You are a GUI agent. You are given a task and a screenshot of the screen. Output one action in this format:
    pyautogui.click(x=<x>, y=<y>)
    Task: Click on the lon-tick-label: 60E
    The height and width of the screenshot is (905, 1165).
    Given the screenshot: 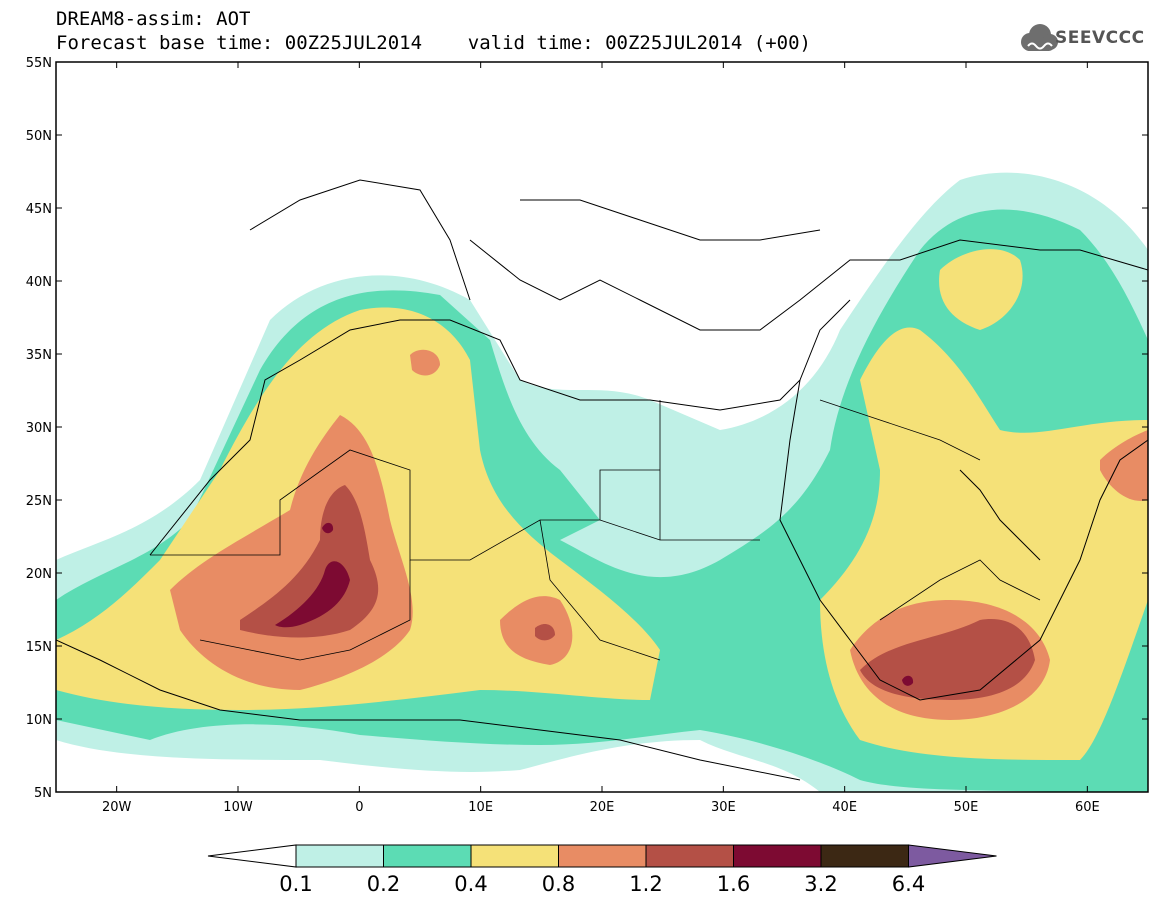 What is the action you would take?
    pyautogui.click(x=1087, y=807)
    